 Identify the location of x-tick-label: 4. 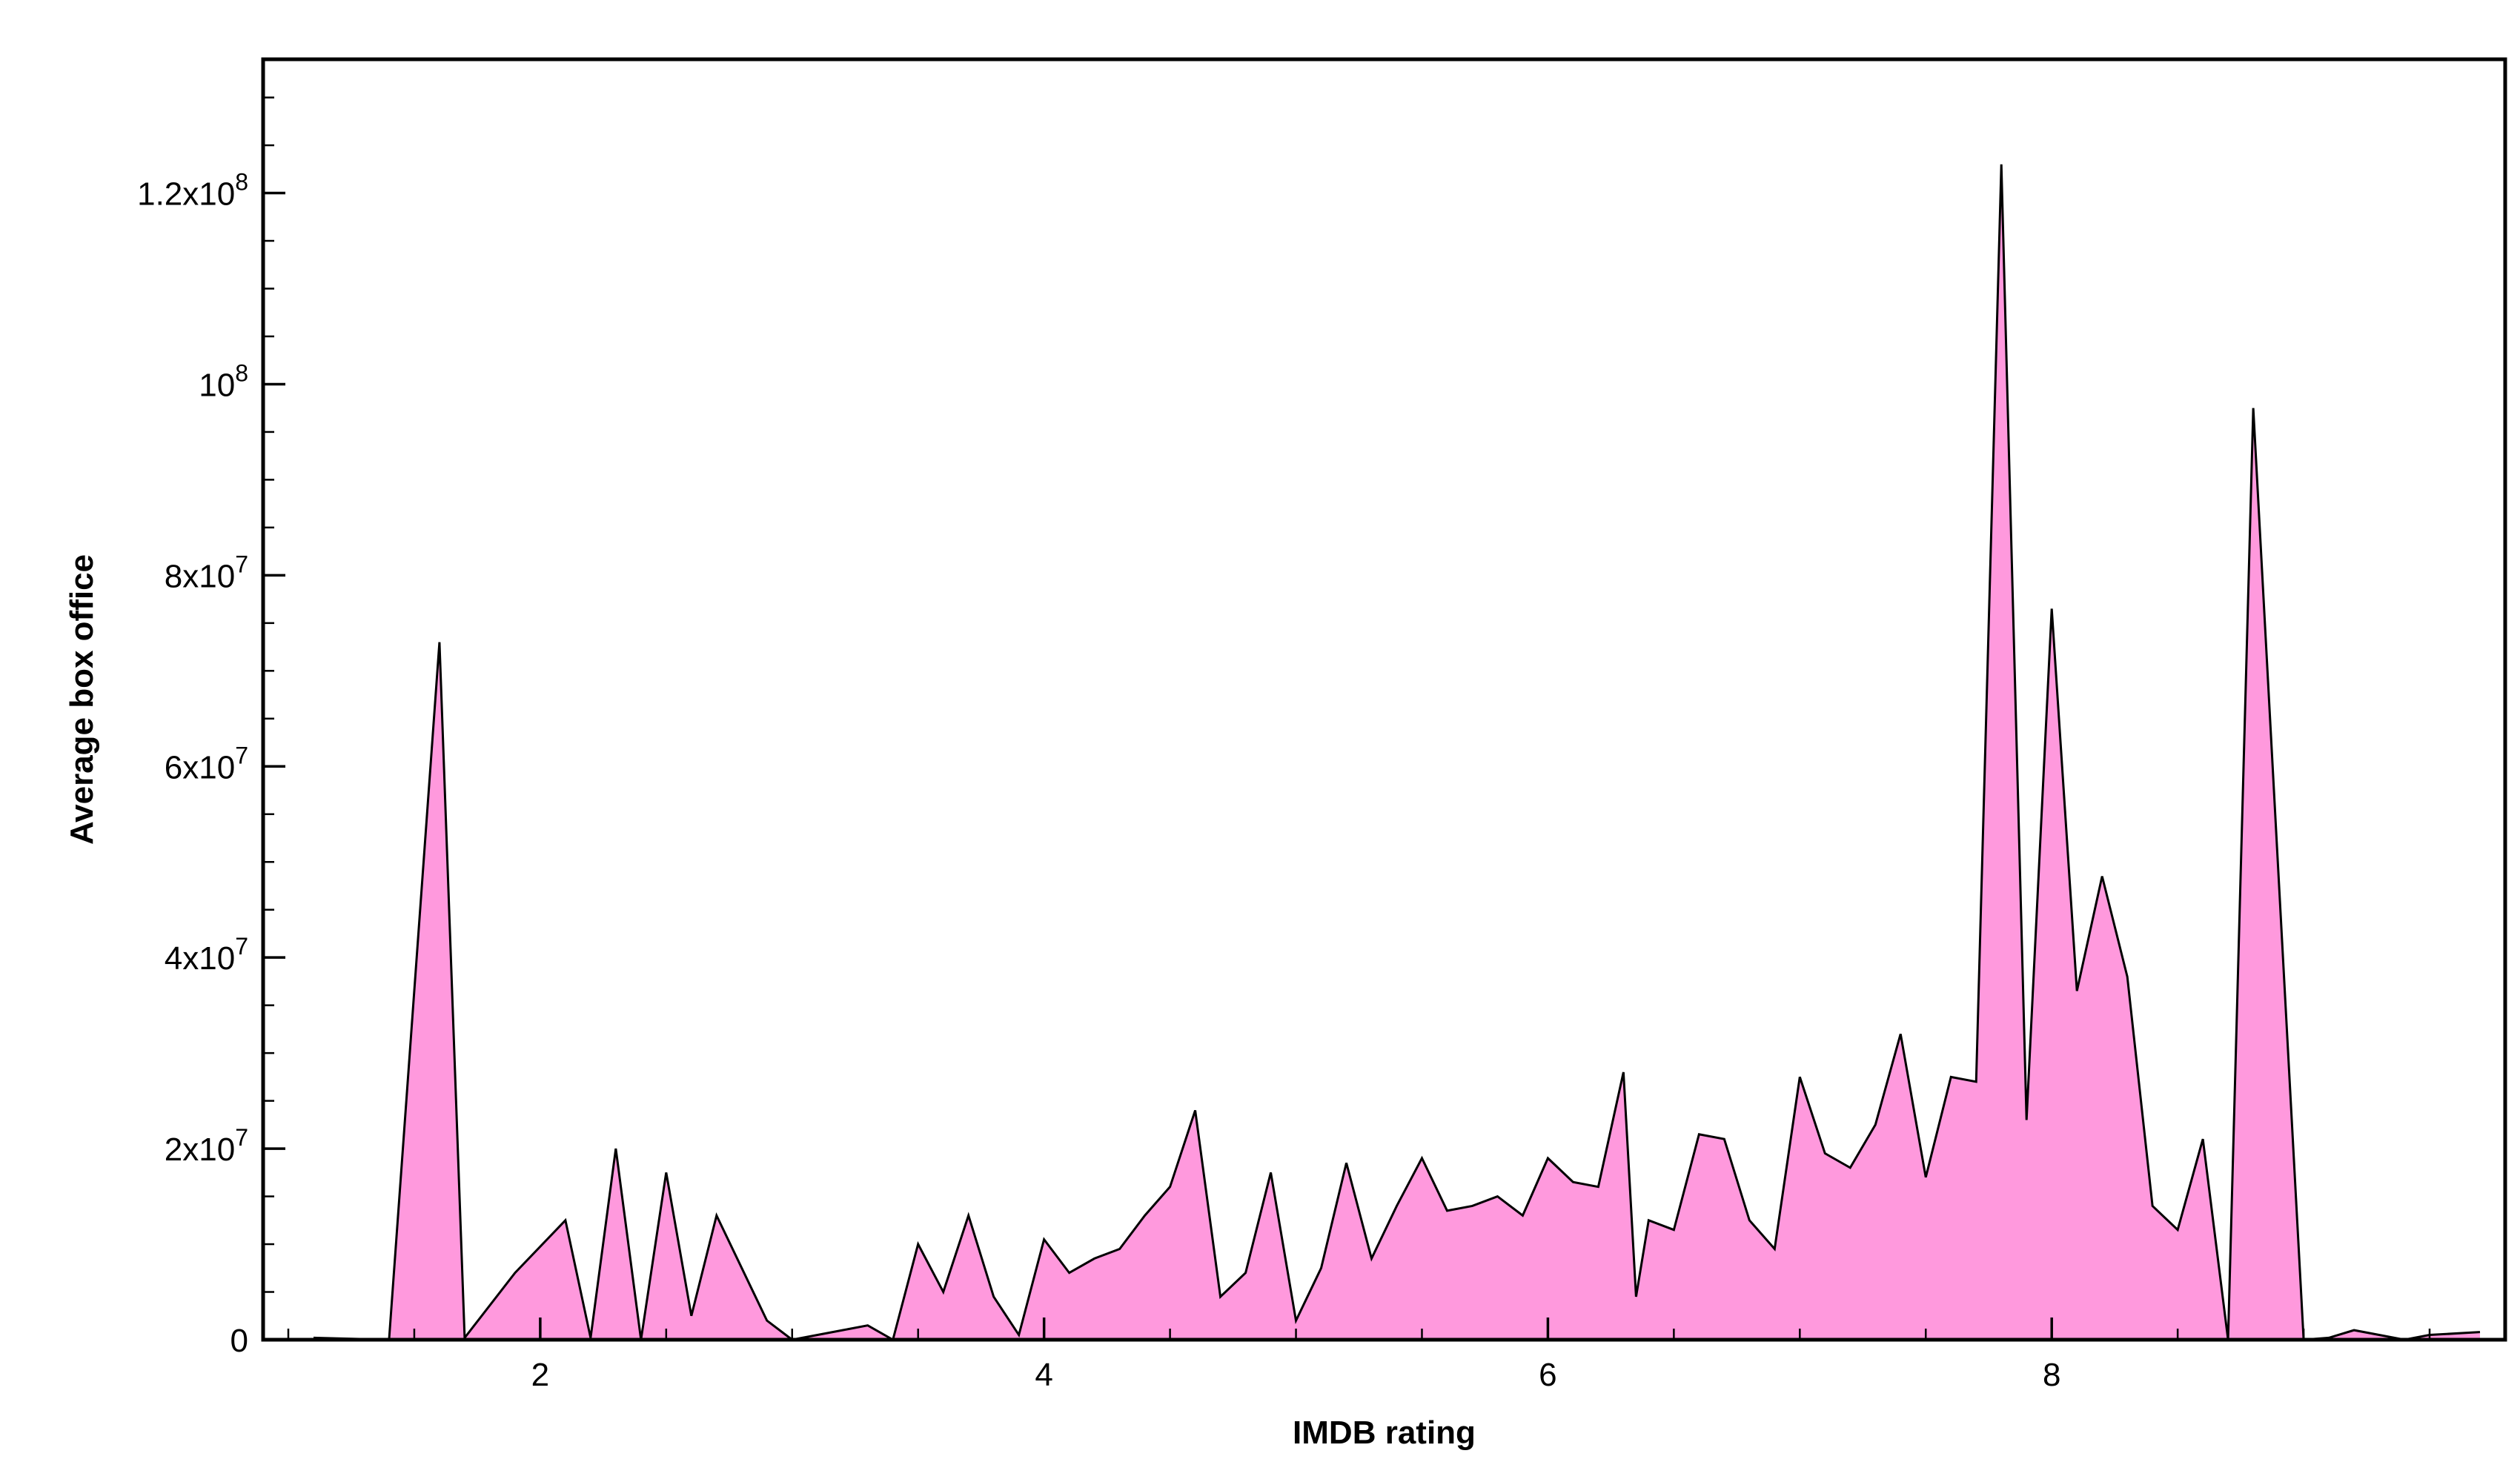
(1044, 1375).